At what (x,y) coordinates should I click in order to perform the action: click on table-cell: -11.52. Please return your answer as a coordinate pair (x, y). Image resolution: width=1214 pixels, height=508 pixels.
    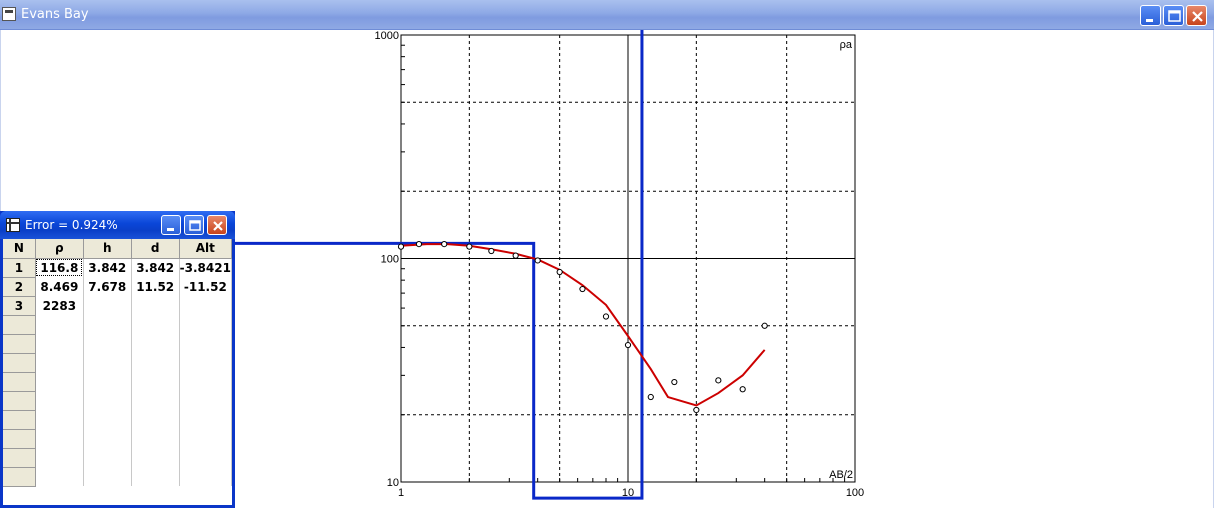
    Looking at the image, I should click on (205, 286).